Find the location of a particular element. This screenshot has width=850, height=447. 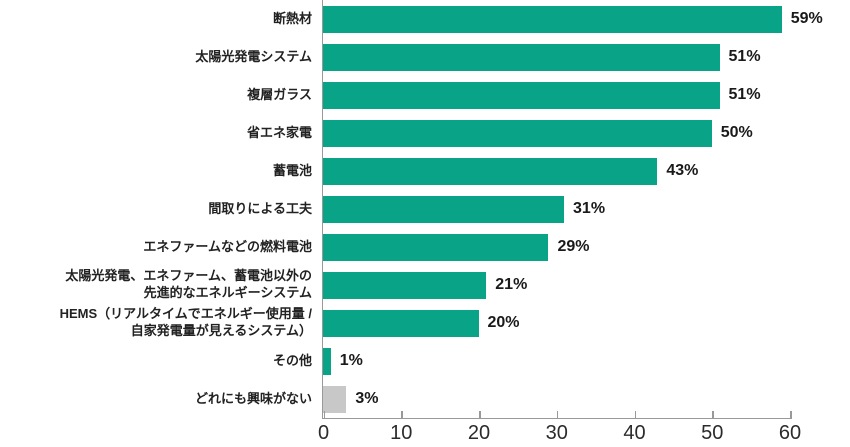

category-label: 断熱材 is located at coordinates (292, 18).